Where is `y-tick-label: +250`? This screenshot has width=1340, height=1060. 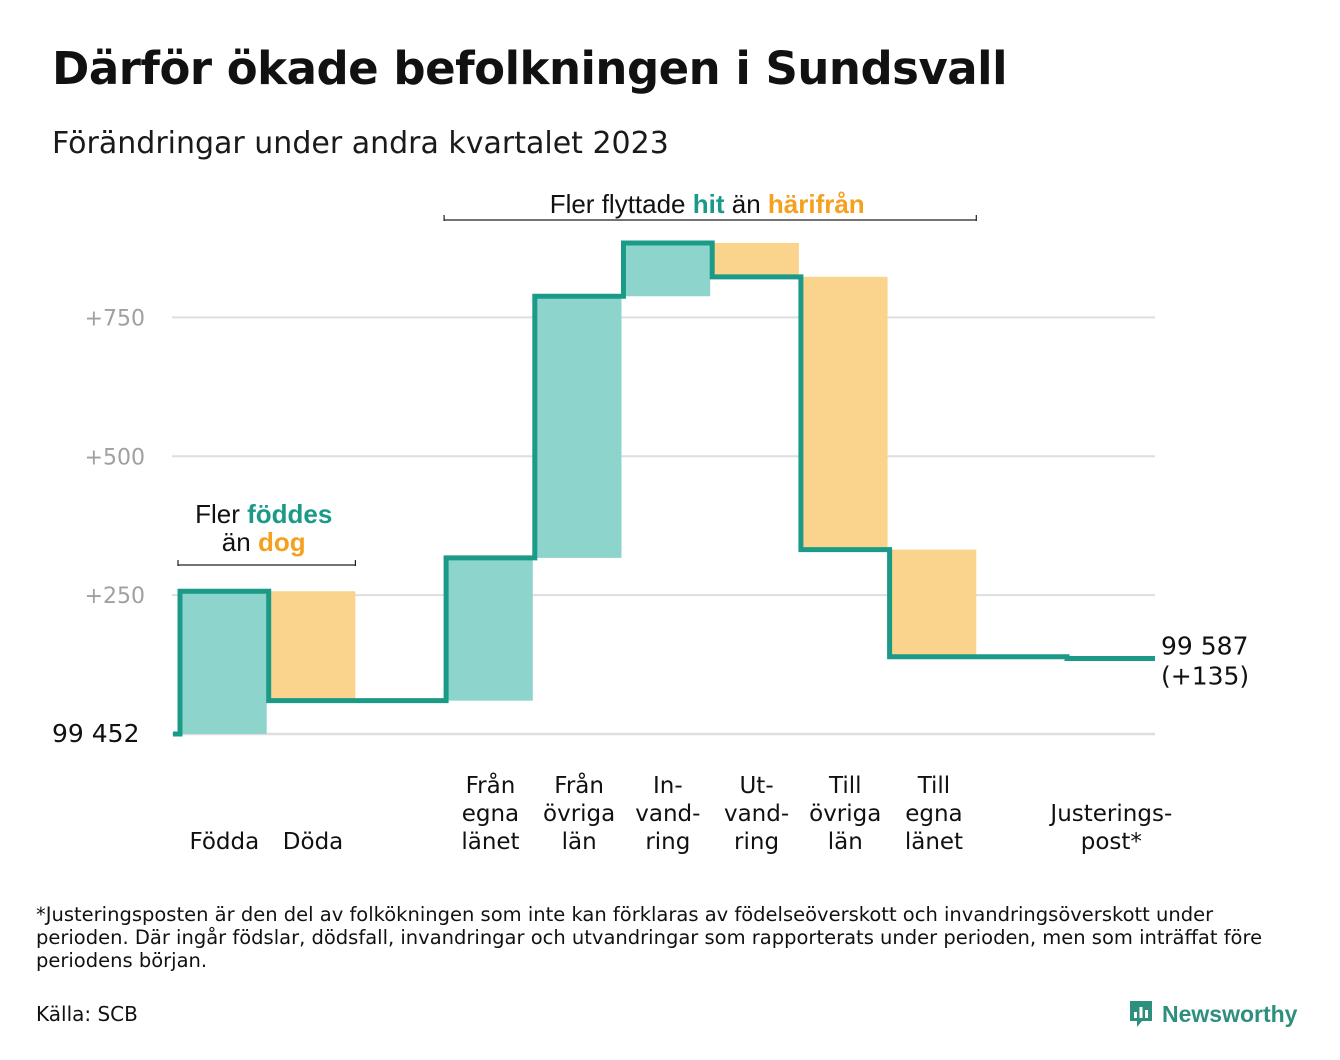 y-tick-label: +250 is located at coordinates (115, 596).